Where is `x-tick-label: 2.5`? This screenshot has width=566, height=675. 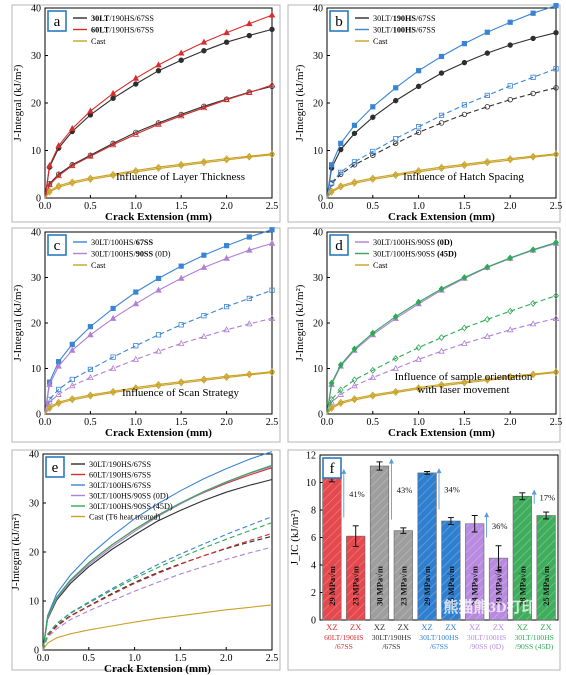 x-tick-label: 2.5 is located at coordinates (272, 206).